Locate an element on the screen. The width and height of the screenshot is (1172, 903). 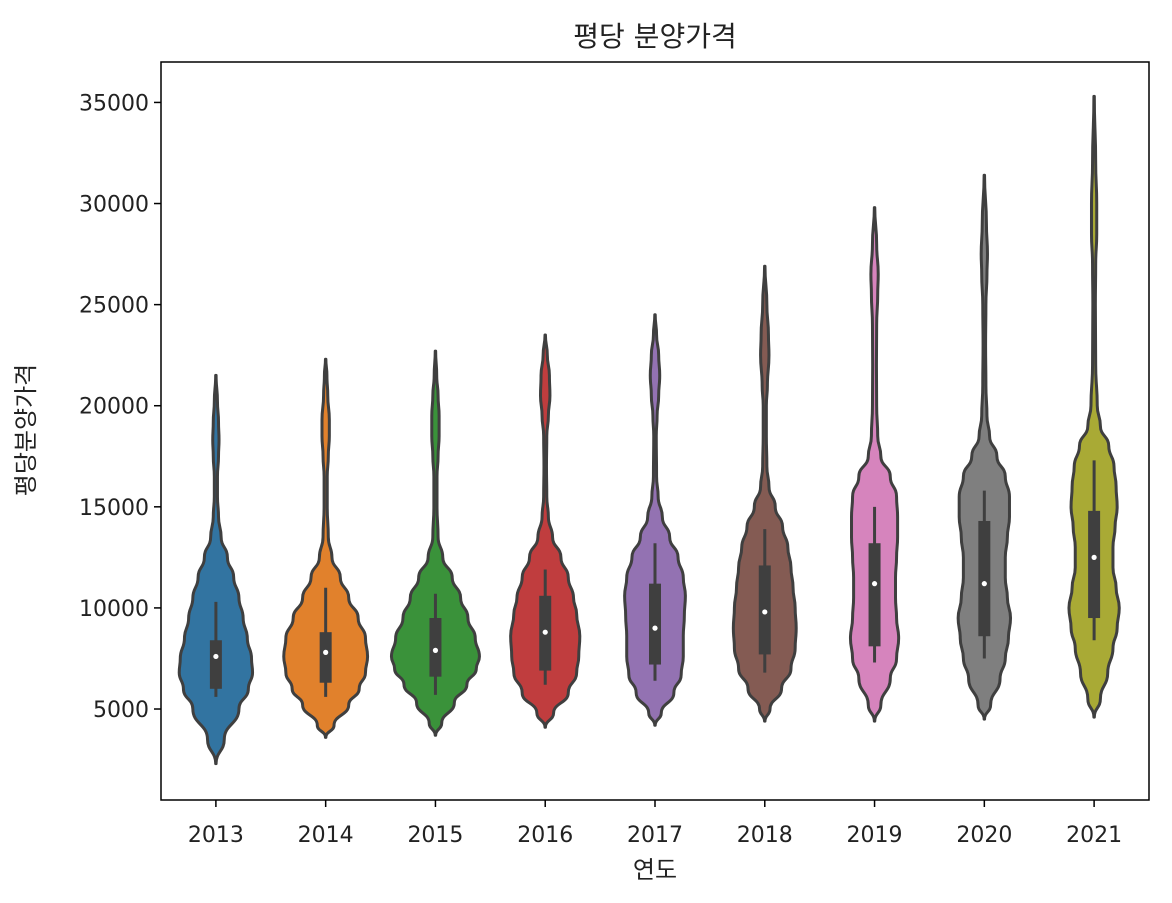
y-tick-label: 30000 is located at coordinates (114, 205).